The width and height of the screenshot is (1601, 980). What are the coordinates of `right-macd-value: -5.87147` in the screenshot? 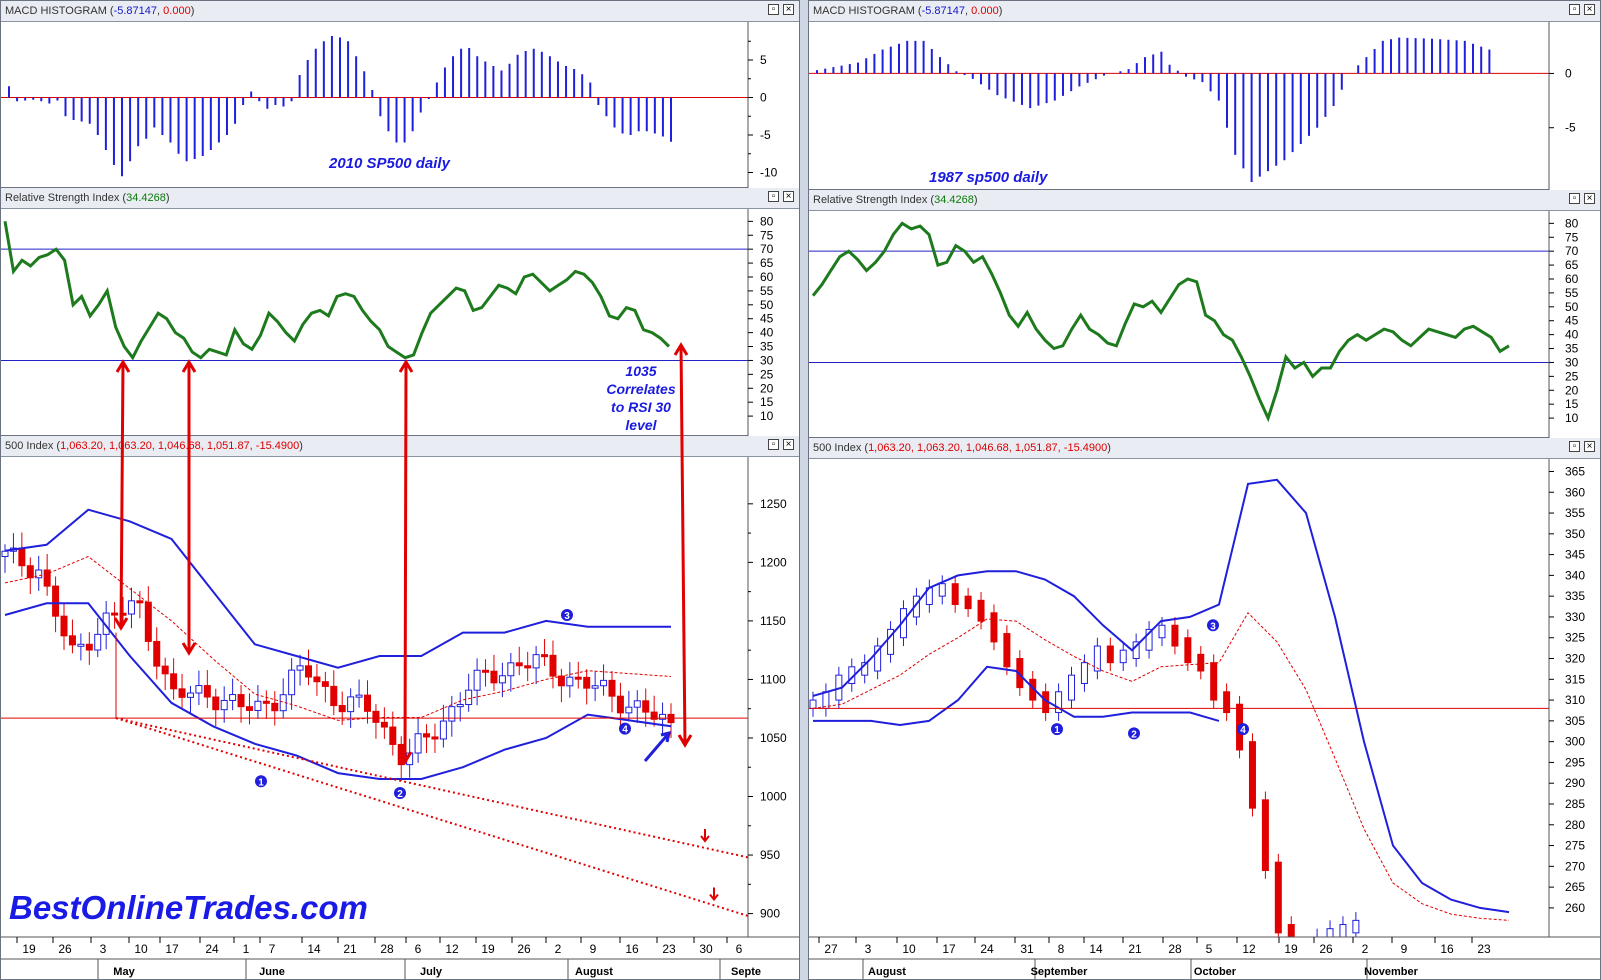 It's located at (943, 11).